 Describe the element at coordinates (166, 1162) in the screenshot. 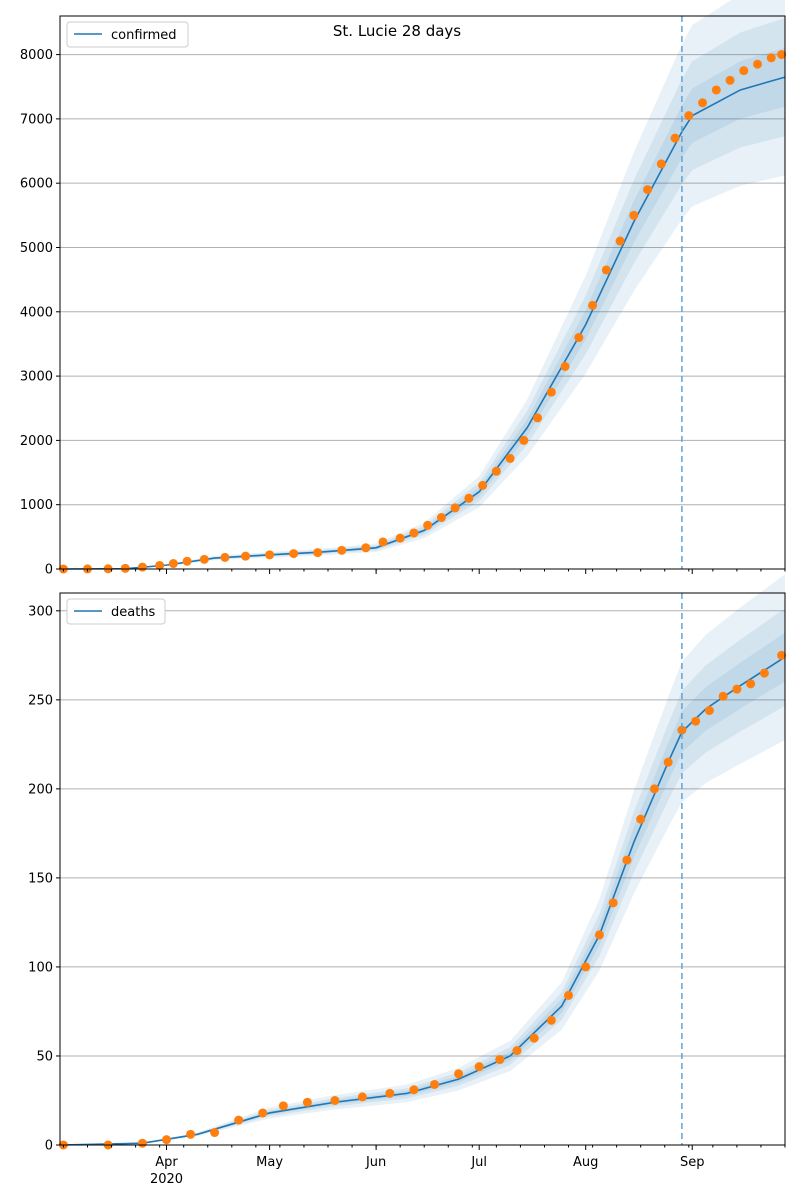

I see `x-tick-label: Apr` at that location.